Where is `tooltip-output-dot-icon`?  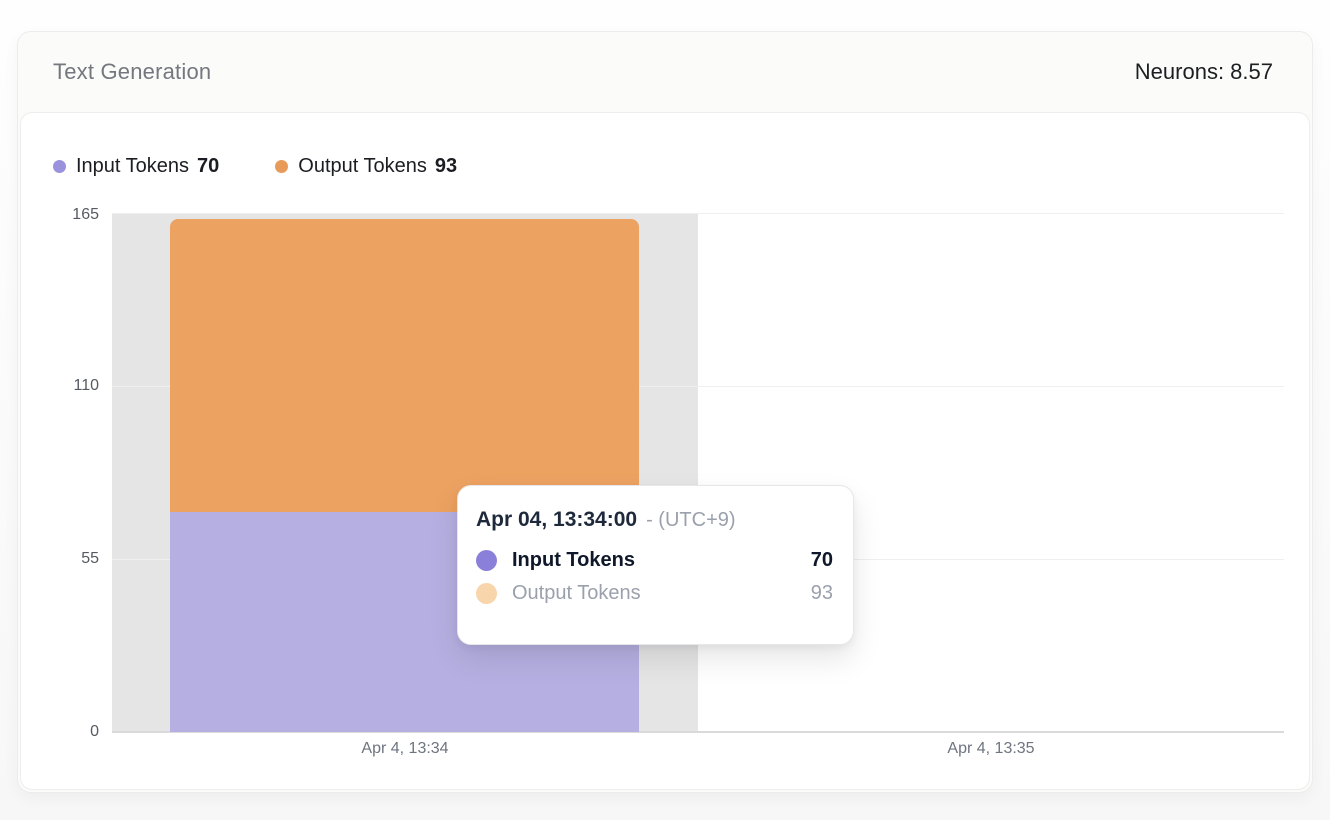 tooltip-output-dot-icon is located at coordinates (486, 593).